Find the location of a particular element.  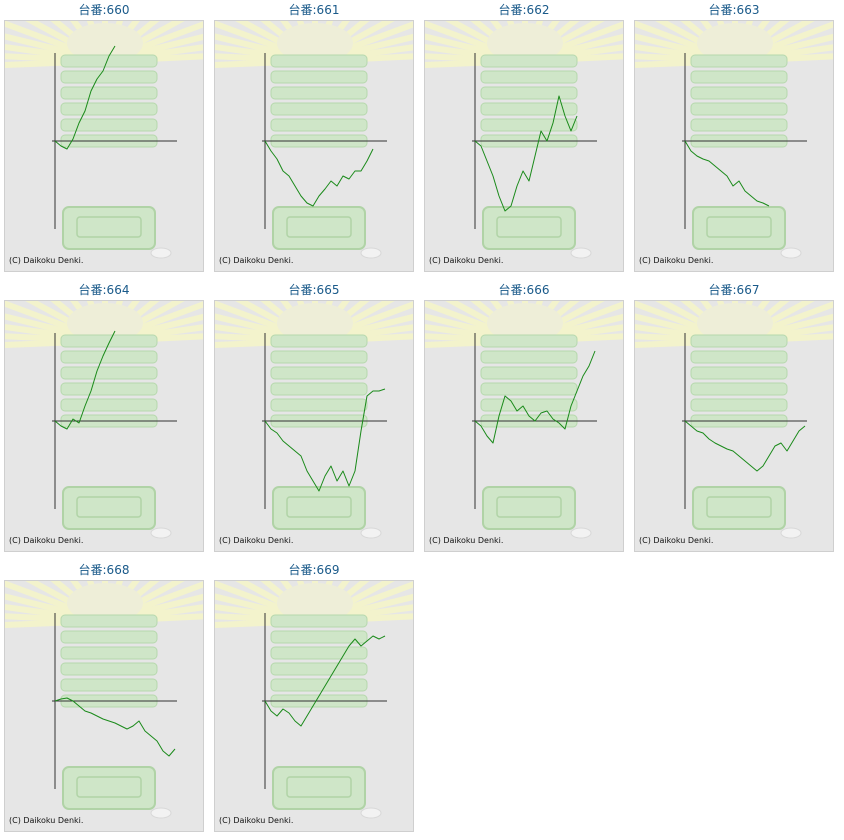

machine-card: 台番:663 (C) Daikoku Denki. is located at coordinates (734, 137).